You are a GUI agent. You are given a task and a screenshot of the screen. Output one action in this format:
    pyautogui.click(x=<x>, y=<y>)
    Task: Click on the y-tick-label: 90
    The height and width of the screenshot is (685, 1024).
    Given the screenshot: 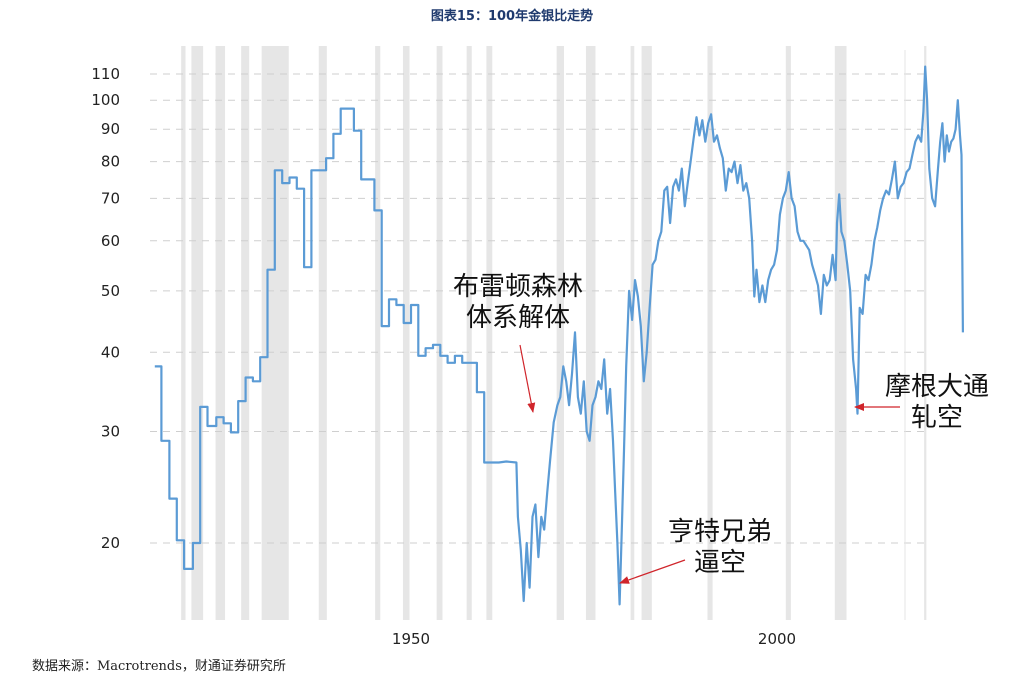 What is the action you would take?
    pyautogui.click(x=110, y=129)
    